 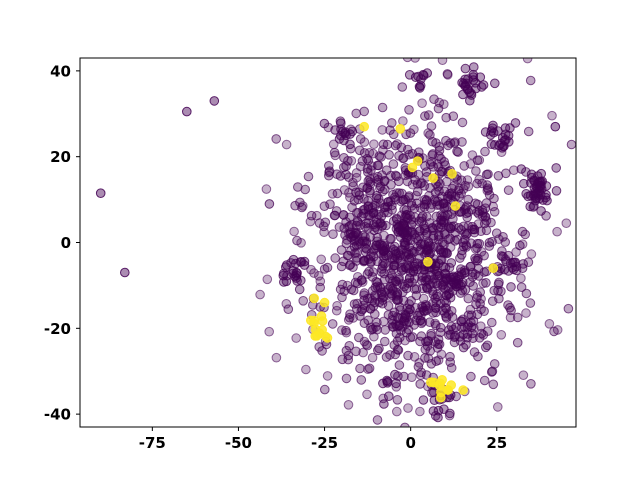 I want to click on y-tick-label: -40, so click(x=57, y=415).